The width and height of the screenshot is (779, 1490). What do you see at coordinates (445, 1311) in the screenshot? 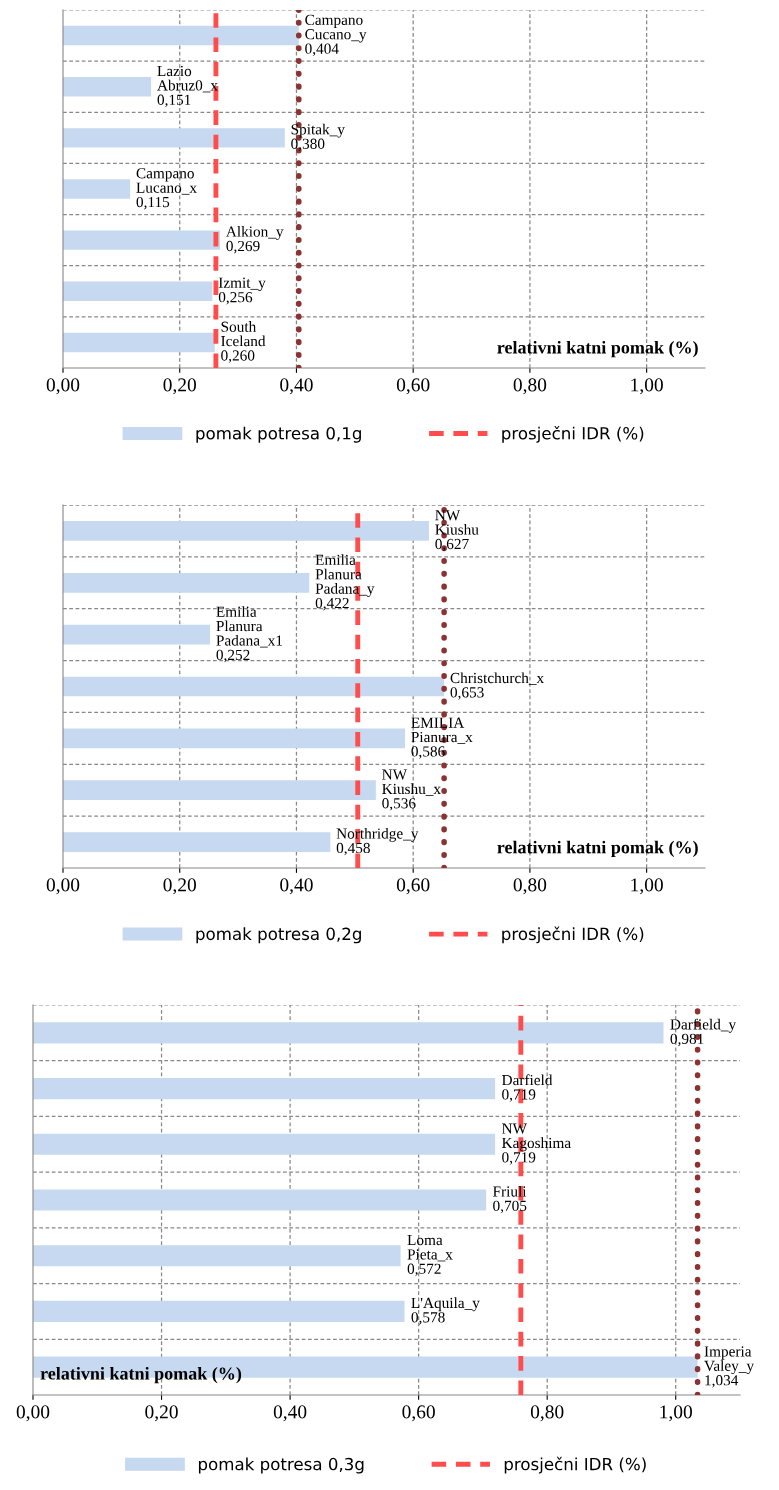
I see `data-label: L'Aquila_y 0,578` at bounding box center [445, 1311].